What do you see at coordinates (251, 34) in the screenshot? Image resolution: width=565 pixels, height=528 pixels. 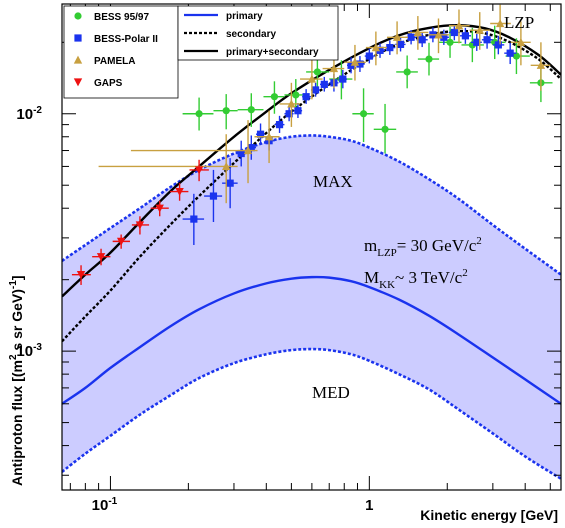 I see `legend-label-secondary: secondary` at bounding box center [251, 34].